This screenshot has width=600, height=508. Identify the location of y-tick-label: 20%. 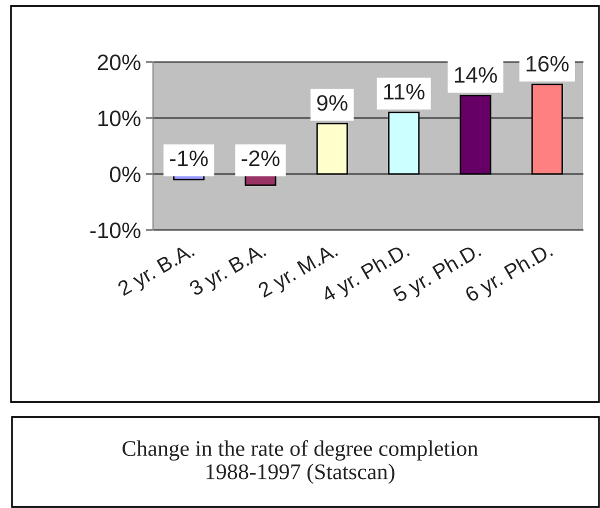
(119, 62).